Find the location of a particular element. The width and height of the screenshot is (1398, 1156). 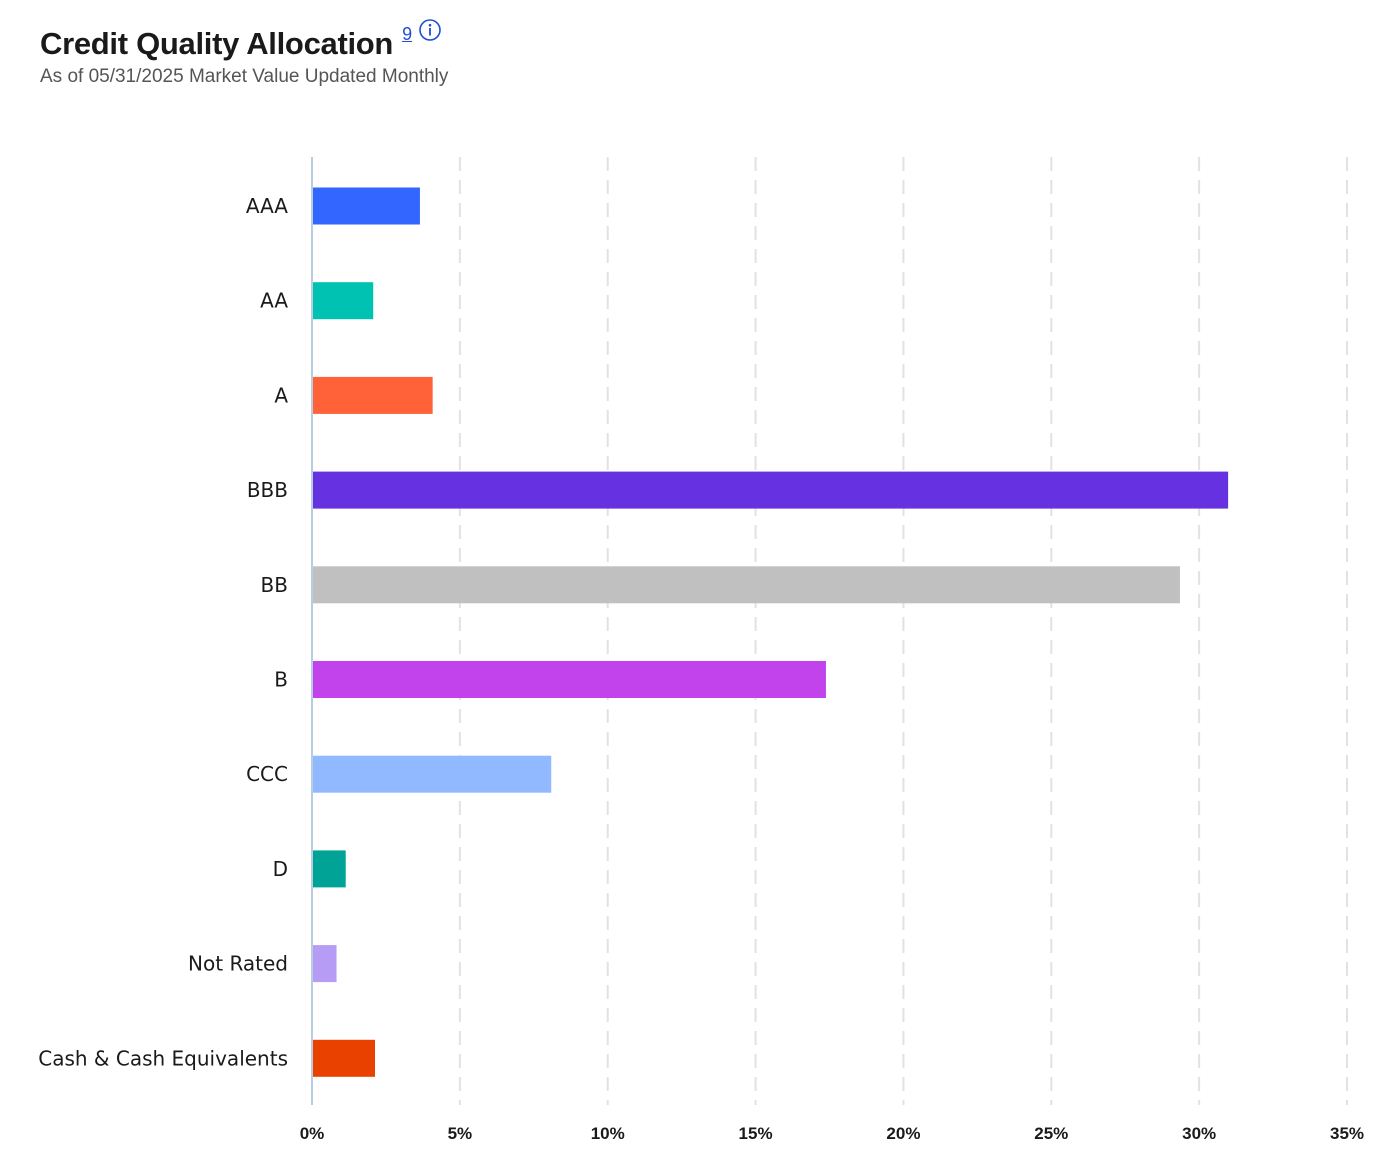

x-tick-label: 25% is located at coordinates (1051, 1133).